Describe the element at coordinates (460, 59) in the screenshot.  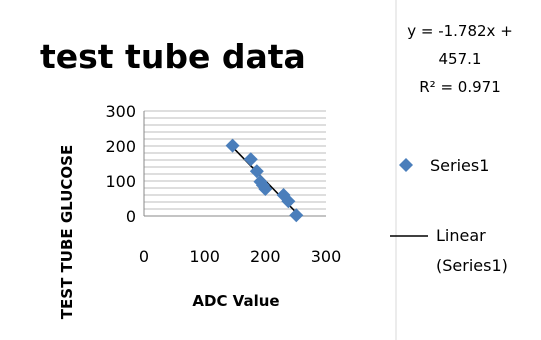
I see `trendline-equation-line-2: 457.1` at that location.